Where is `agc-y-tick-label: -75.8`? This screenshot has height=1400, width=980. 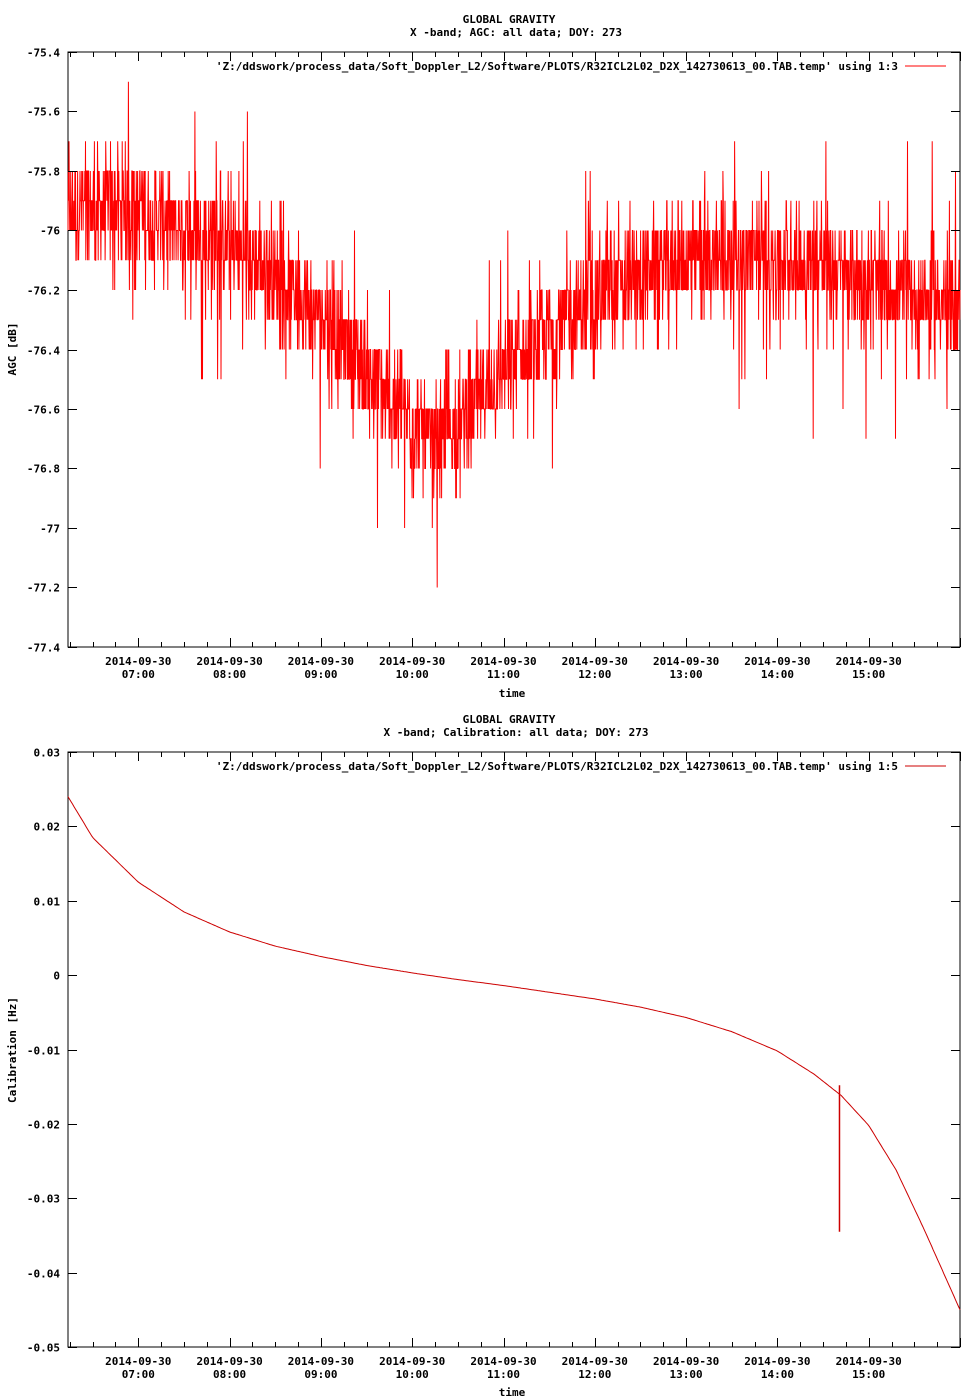 agc-y-tick-label: -75.8 is located at coordinates (43, 172).